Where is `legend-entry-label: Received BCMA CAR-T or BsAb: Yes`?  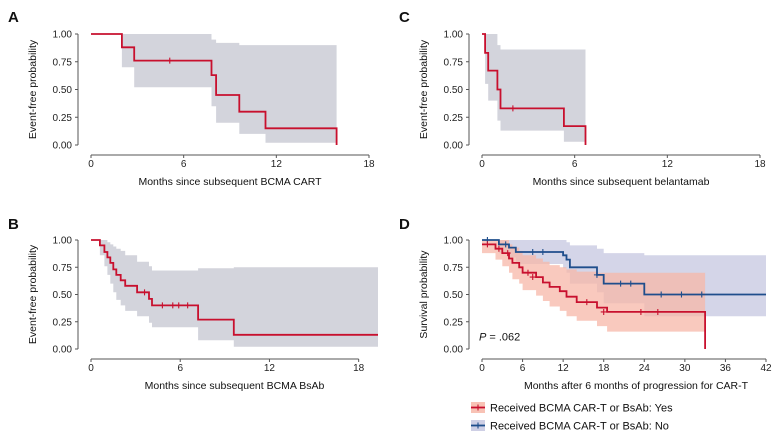 legend-entry-label: Received BCMA CAR-T or BsAb: Yes is located at coordinates (581, 409).